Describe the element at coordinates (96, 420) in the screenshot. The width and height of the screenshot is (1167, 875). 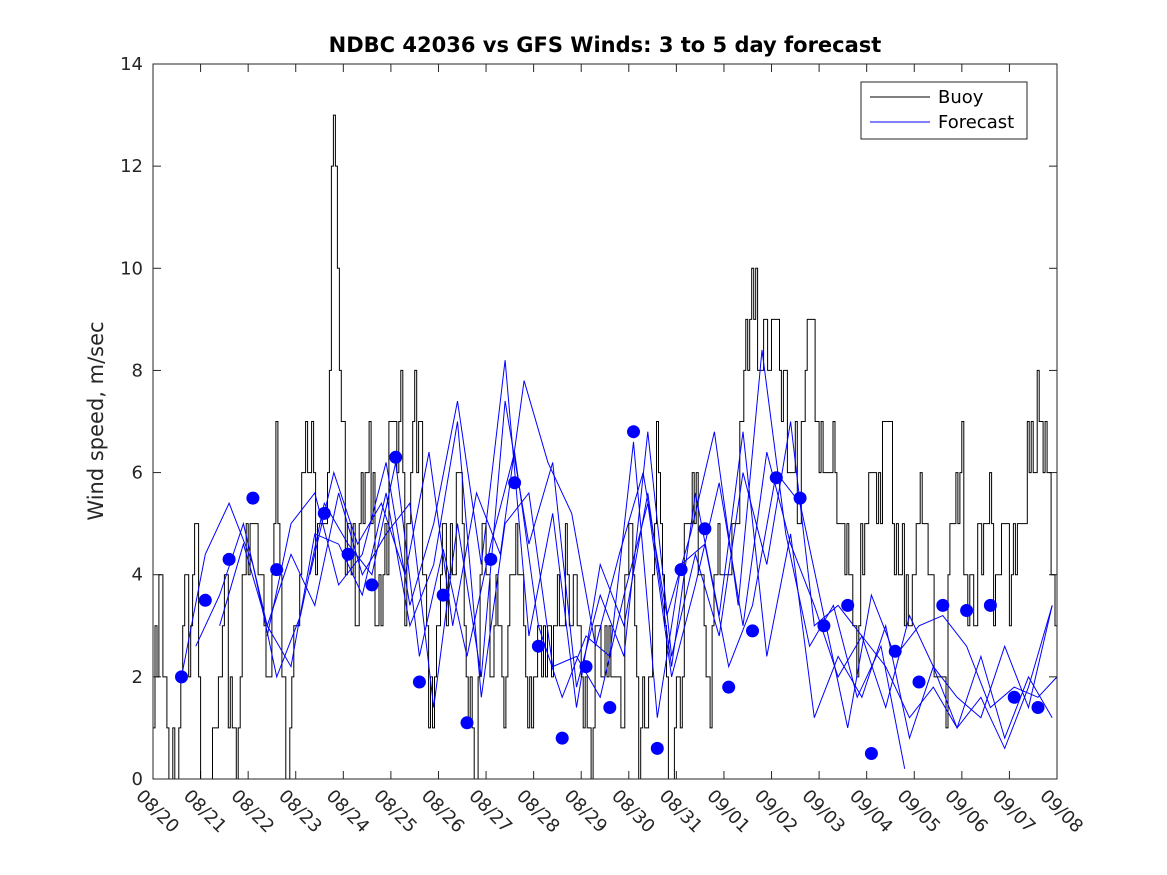
I see `y-axis-label: Wind speed, m/sec` at that location.